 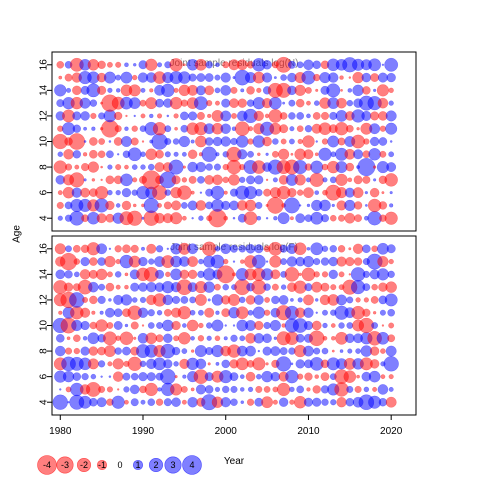 What do you see at coordinates (44, 65) in the screenshot?
I see `y-tick-label: 16` at bounding box center [44, 65].